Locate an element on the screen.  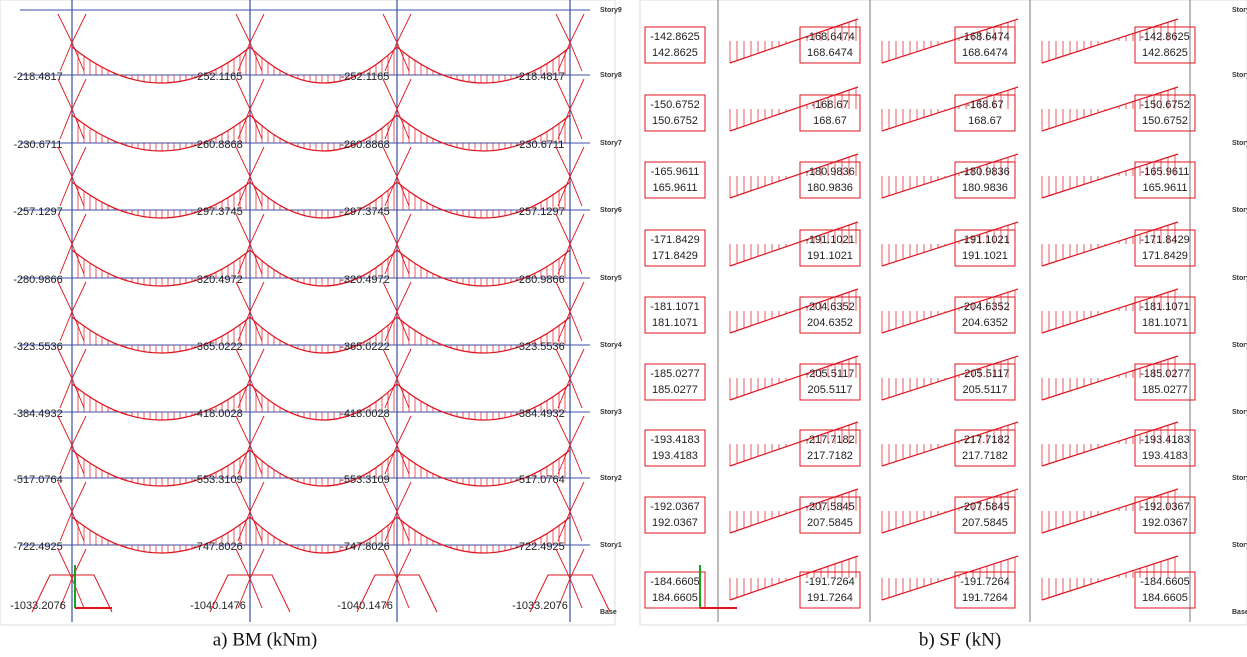
shear-label: -150.6752 is located at coordinates (1165, 105).